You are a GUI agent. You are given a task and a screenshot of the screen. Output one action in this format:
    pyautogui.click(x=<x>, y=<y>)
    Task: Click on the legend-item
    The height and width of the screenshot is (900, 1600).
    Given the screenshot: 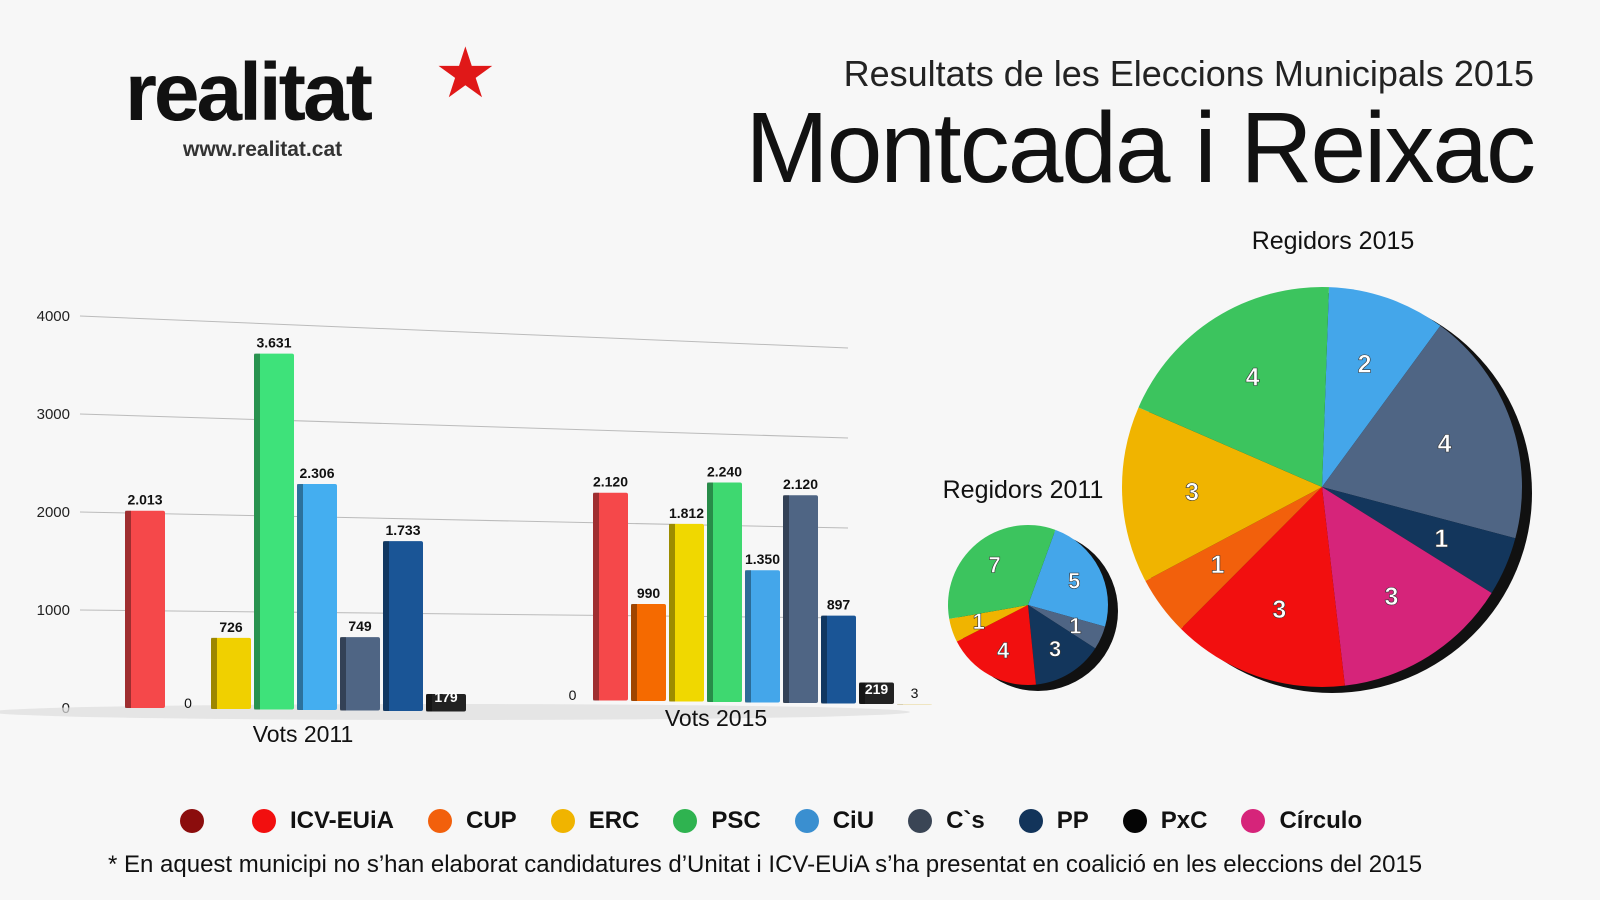 What is the action you would take?
    pyautogui.click(x=199, y=821)
    